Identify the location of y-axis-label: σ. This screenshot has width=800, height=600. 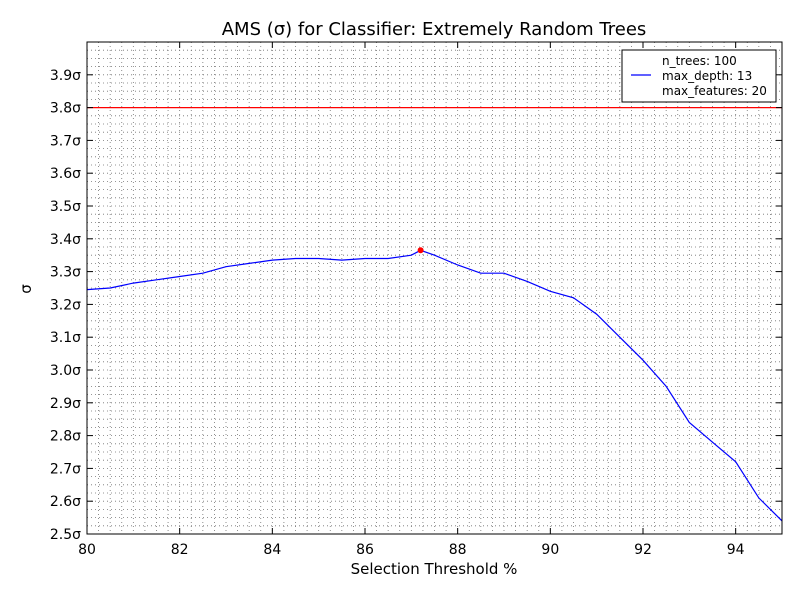
(26, 289).